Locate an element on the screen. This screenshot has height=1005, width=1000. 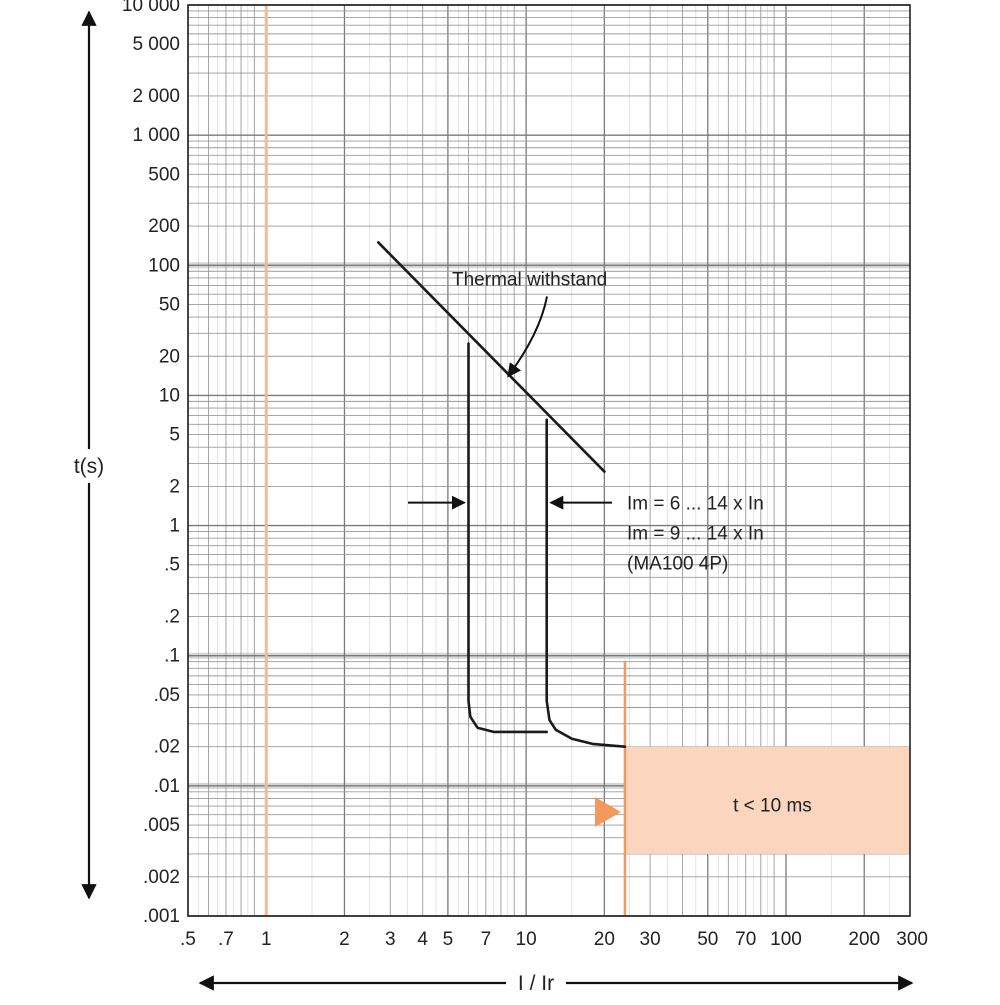
x-axis-label-bg is located at coordinates (536, 983).